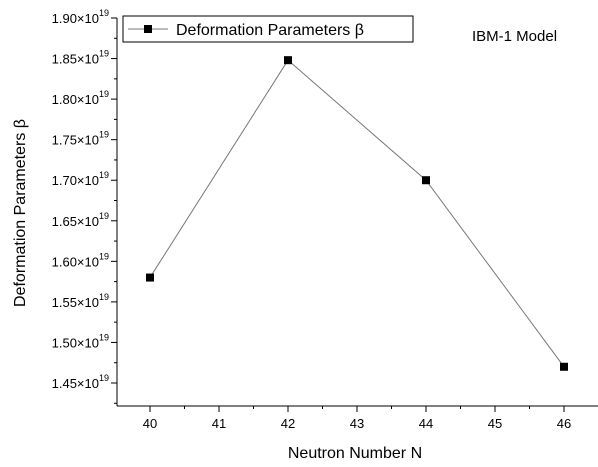  Describe the element at coordinates (80, 58) in the screenshot. I see `y-tick-label: 1.85×10¹⁹` at that location.